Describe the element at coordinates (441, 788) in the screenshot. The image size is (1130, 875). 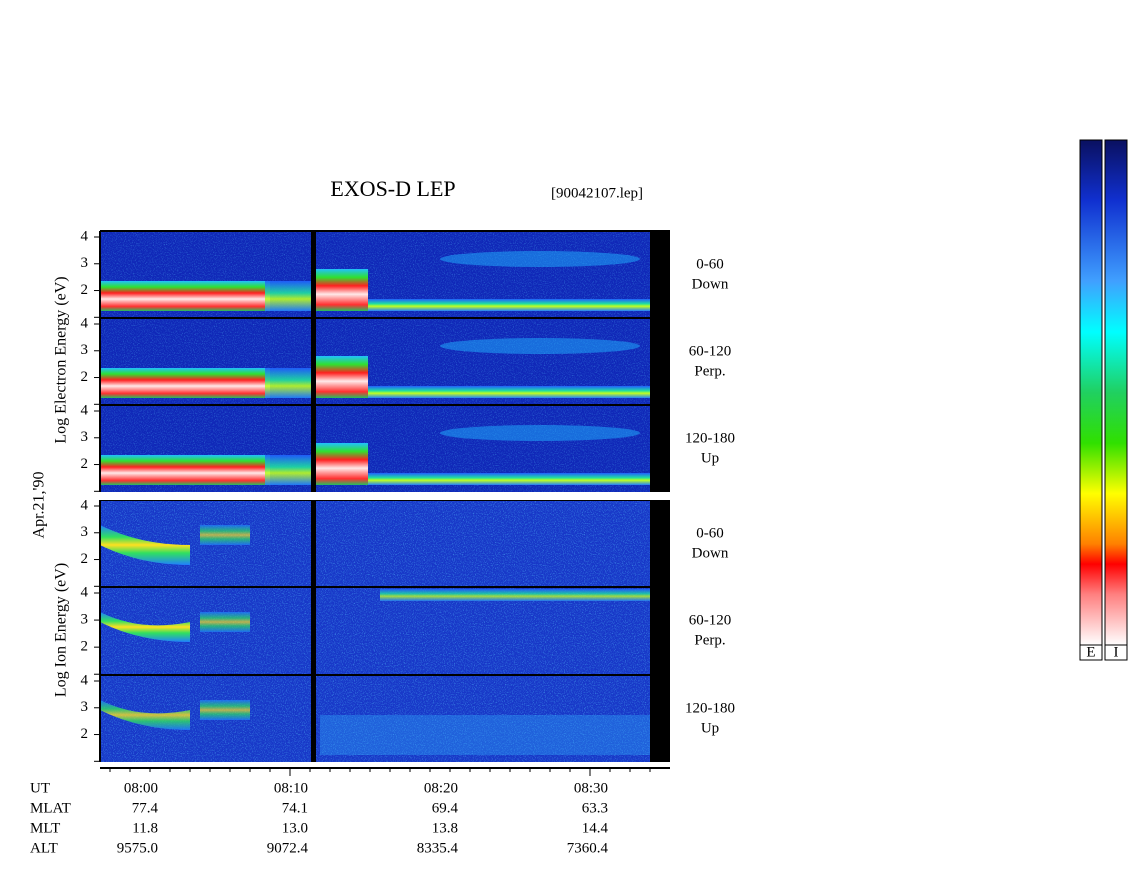
I see `row-value: 08:20` at that location.